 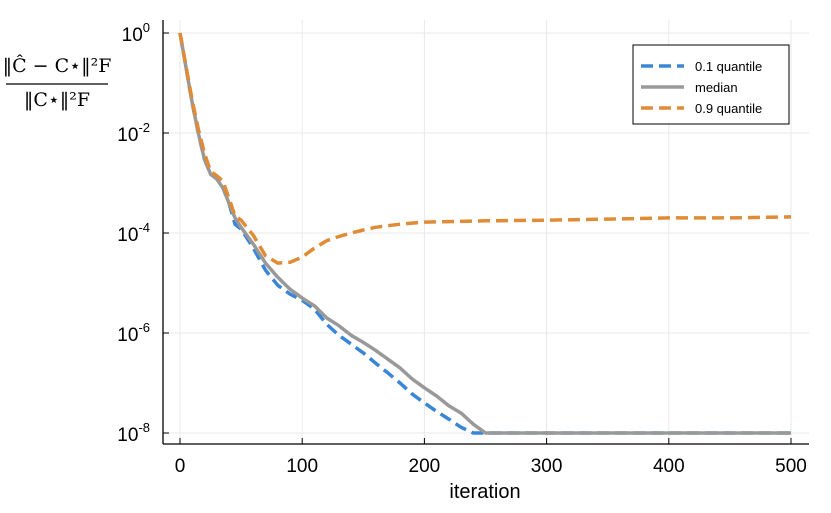 I want to click on legend-box, so click(x=711, y=84).